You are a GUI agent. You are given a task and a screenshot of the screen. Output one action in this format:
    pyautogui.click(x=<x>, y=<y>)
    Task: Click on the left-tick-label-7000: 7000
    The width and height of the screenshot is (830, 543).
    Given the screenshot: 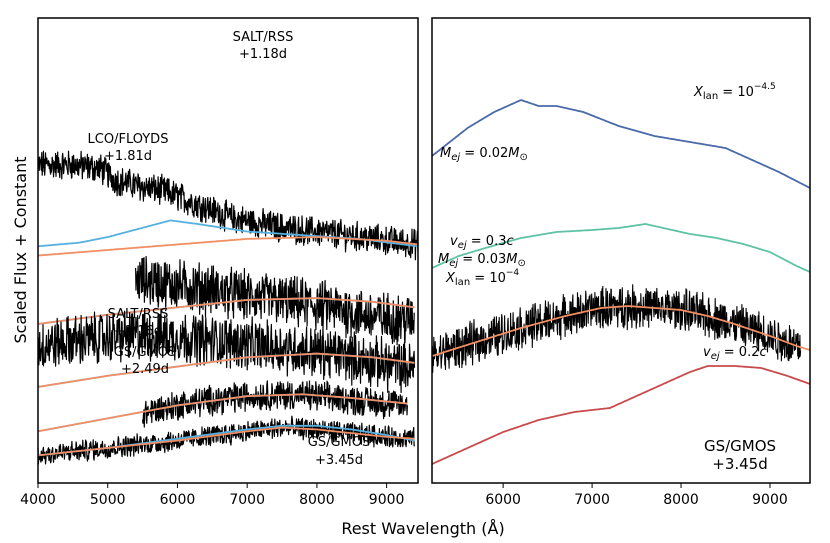 What is the action you would take?
    pyautogui.click(x=247, y=500)
    